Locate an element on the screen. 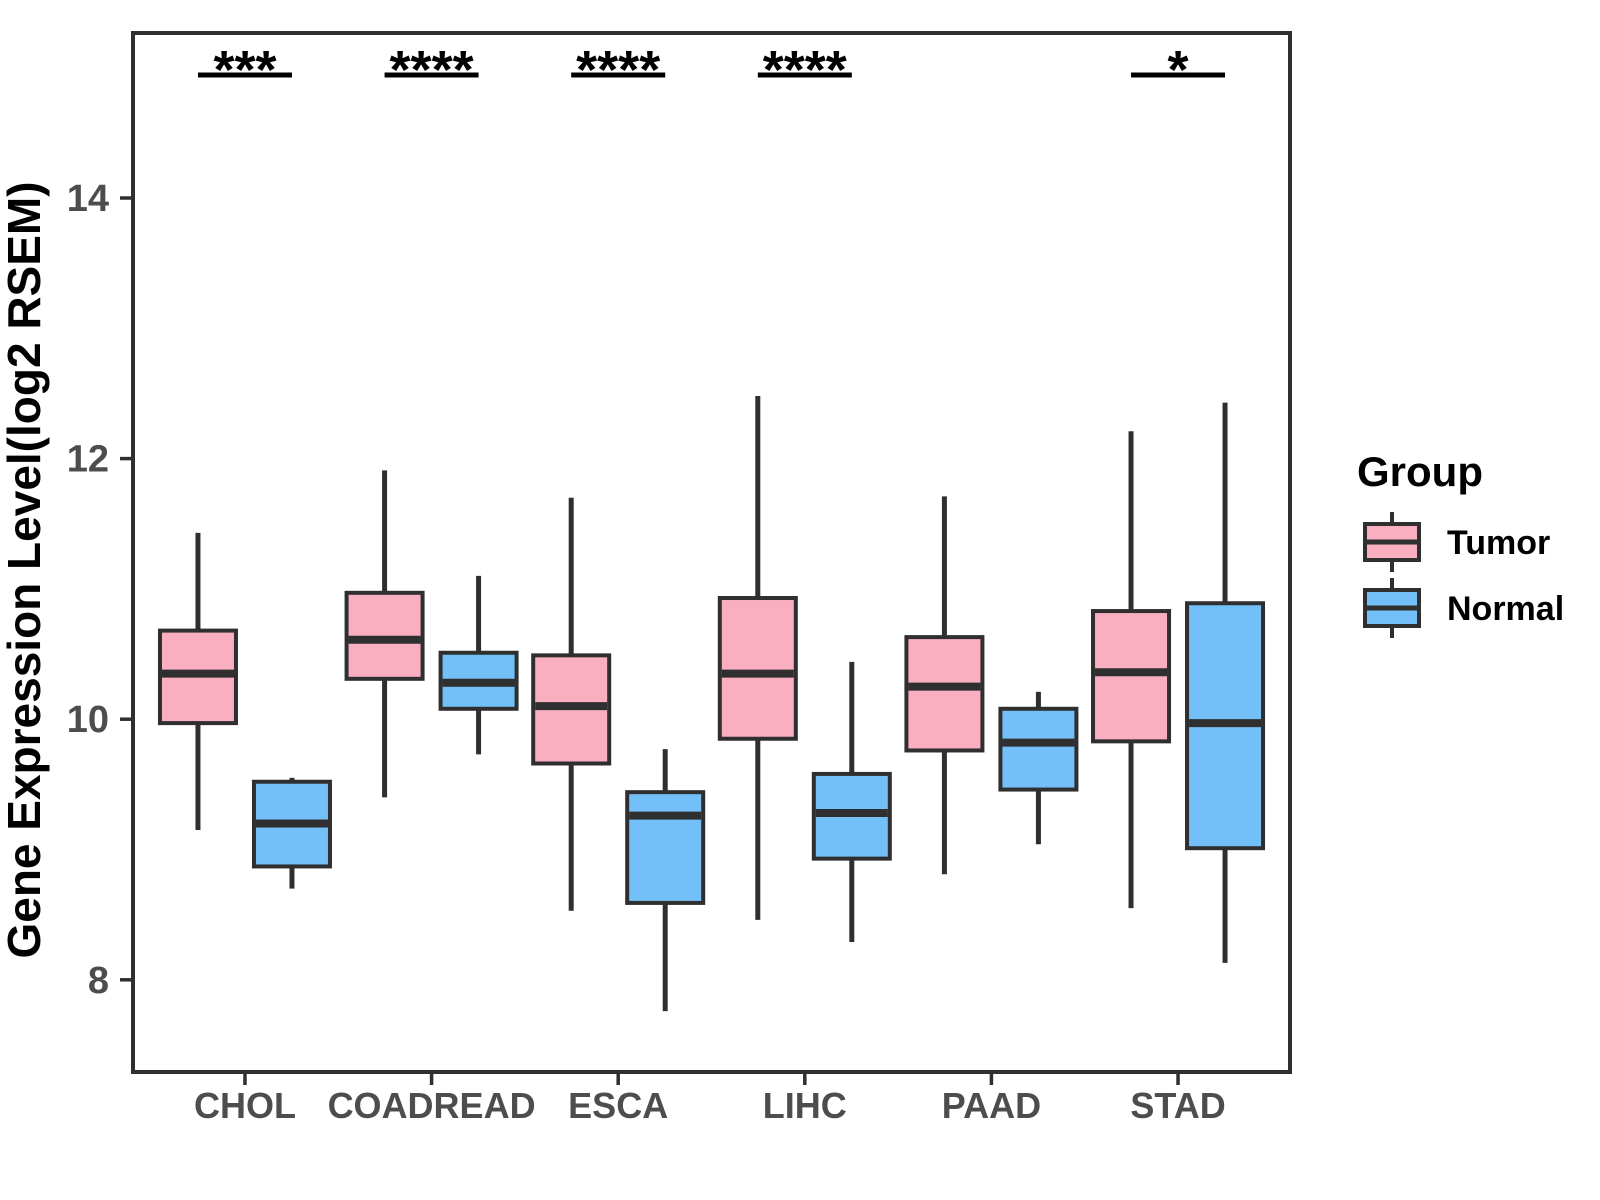  legend-title: Group is located at coordinates (1420, 471).